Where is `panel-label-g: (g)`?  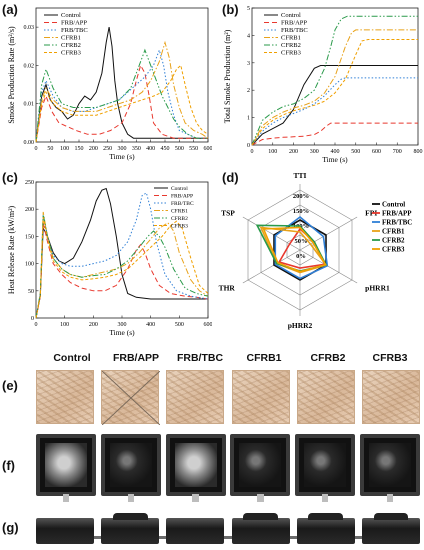
panel-label-g: (g) is located at coordinates (10, 527).